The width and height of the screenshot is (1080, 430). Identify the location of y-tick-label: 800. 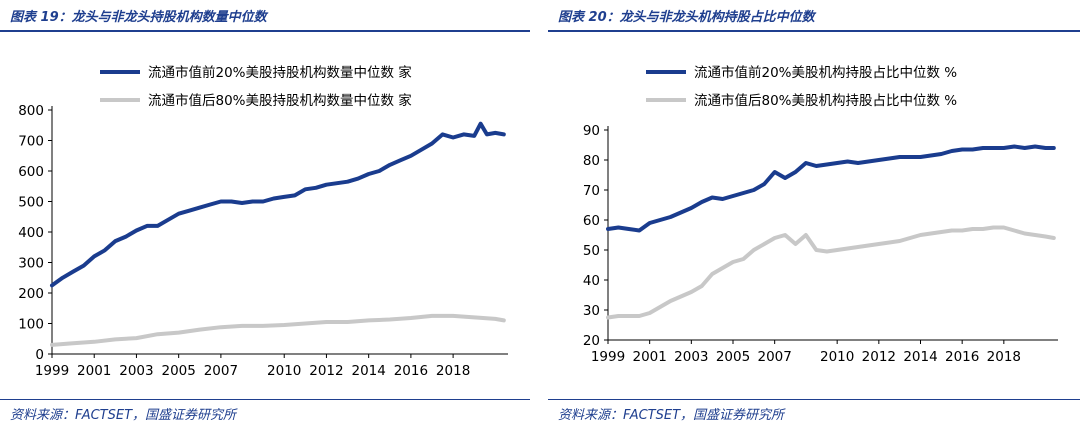
(31, 111).